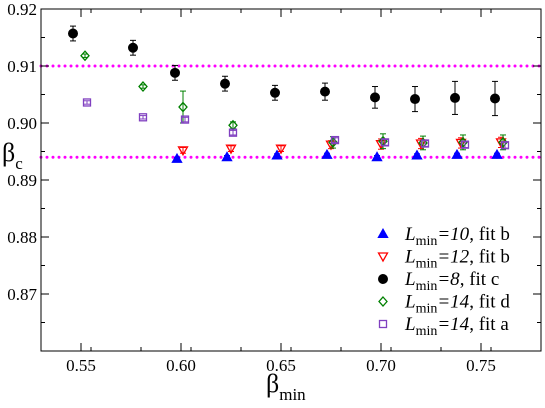 The width and height of the screenshot is (545, 408). What do you see at coordinates (381, 365) in the screenshot?
I see `x-tick-label: 0.70` at bounding box center [381, 365].